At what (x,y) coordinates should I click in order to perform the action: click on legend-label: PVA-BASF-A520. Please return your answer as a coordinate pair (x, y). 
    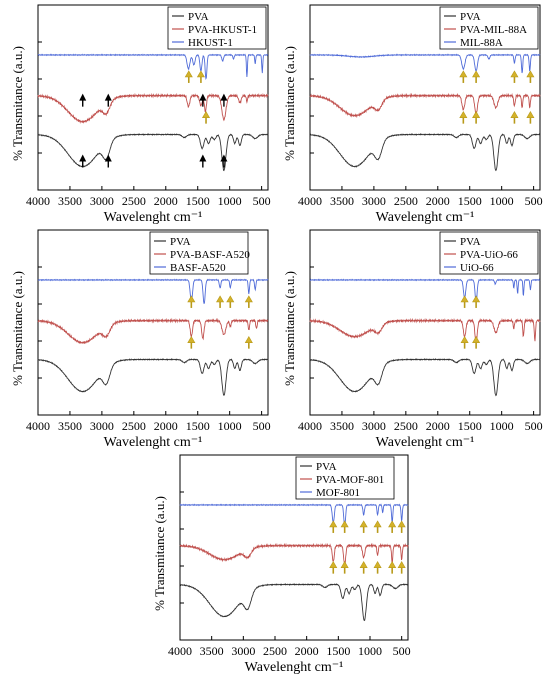
    Looking at the image, I should click on (210, 255).